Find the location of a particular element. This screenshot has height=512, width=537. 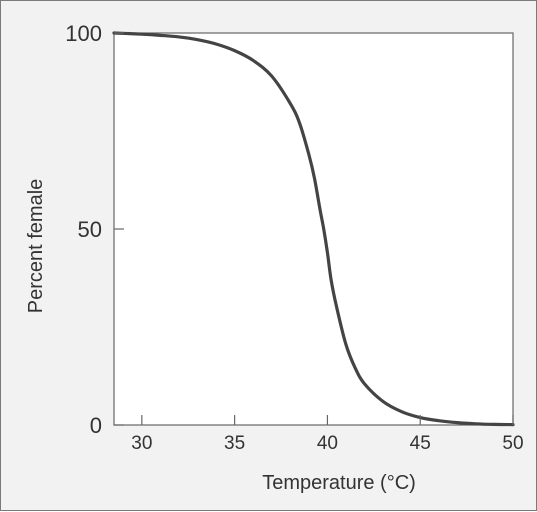

y-axis-ticks: 0 50 100 is located at coordinates (94, 229).